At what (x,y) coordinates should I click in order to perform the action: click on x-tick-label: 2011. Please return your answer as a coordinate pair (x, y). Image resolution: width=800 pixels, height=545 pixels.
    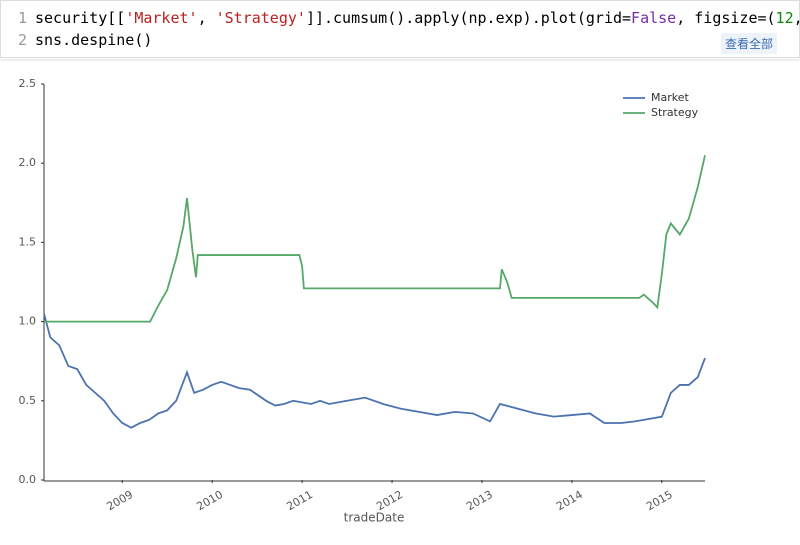
    Looking at the image, I should click on (299, 500).